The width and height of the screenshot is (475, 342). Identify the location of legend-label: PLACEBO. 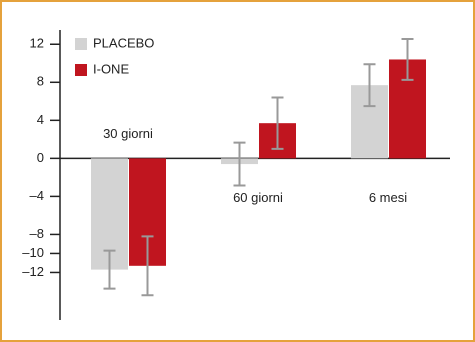
(123, 42).